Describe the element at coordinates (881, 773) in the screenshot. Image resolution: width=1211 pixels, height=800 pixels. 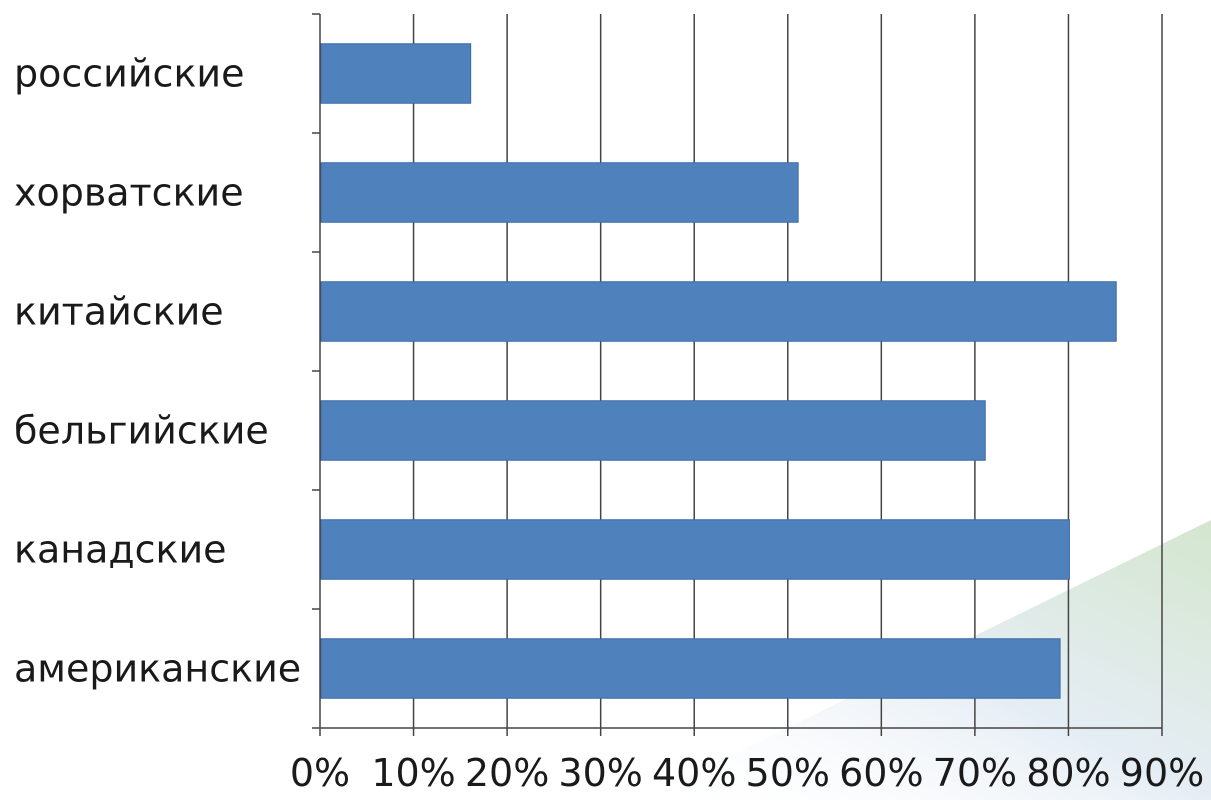
I see `x-tick-label: 60%` at that location.